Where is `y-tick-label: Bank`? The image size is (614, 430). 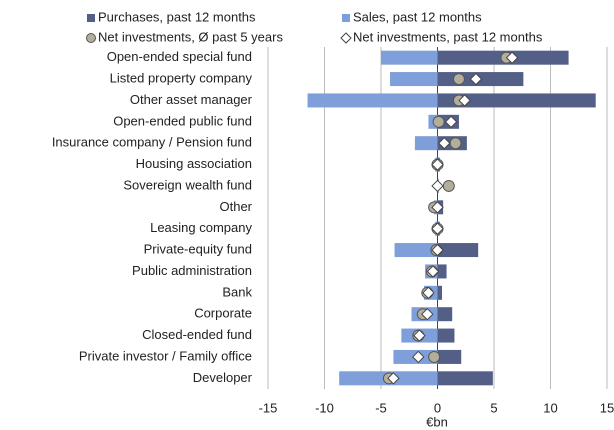
y-tick-label: Bank is located at coordinates (237, 291).